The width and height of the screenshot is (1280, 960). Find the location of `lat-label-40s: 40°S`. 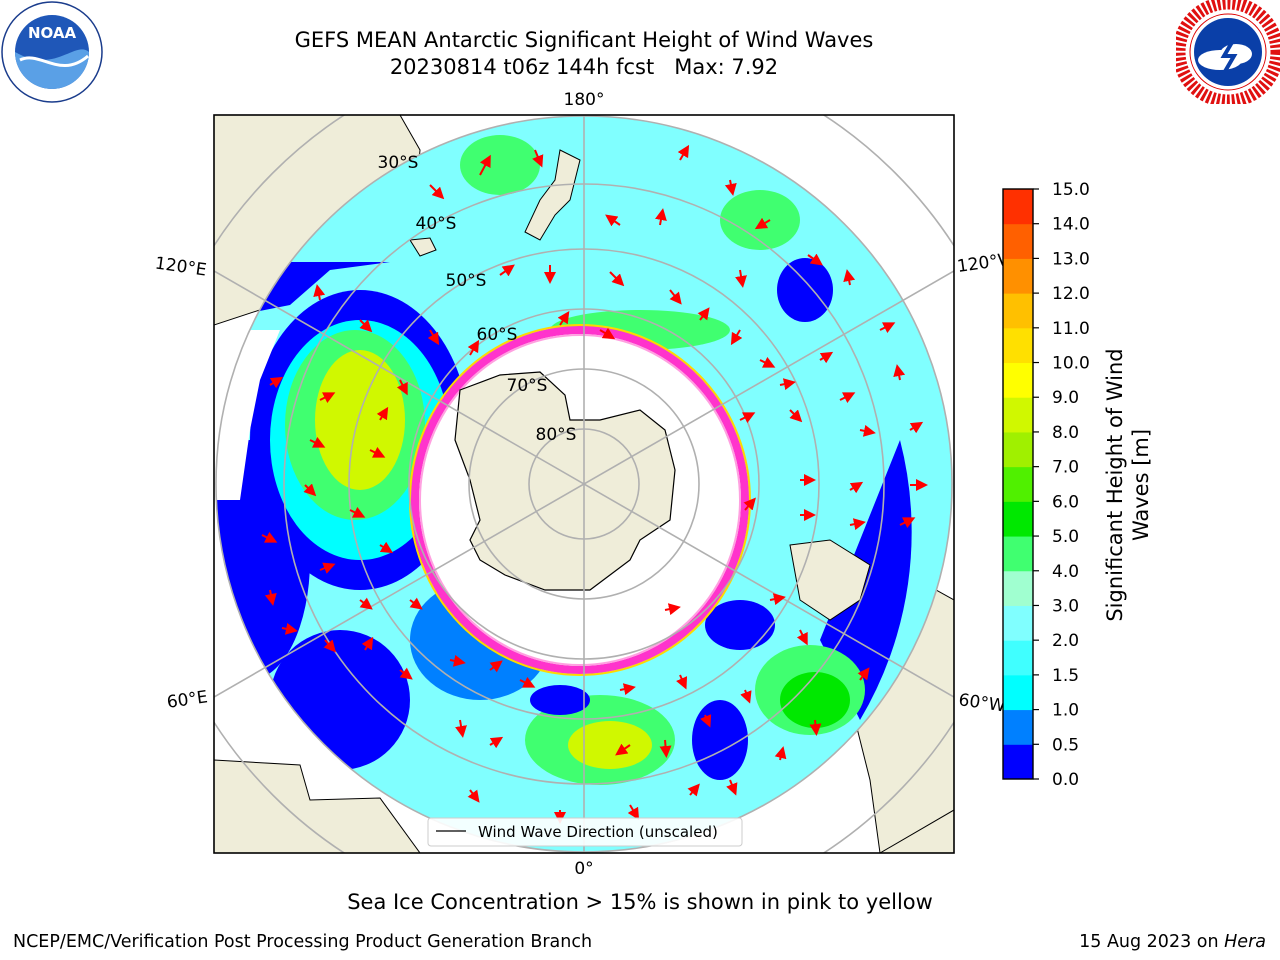

lat-label-40s: 40°S is located at coordinates (436, 224).